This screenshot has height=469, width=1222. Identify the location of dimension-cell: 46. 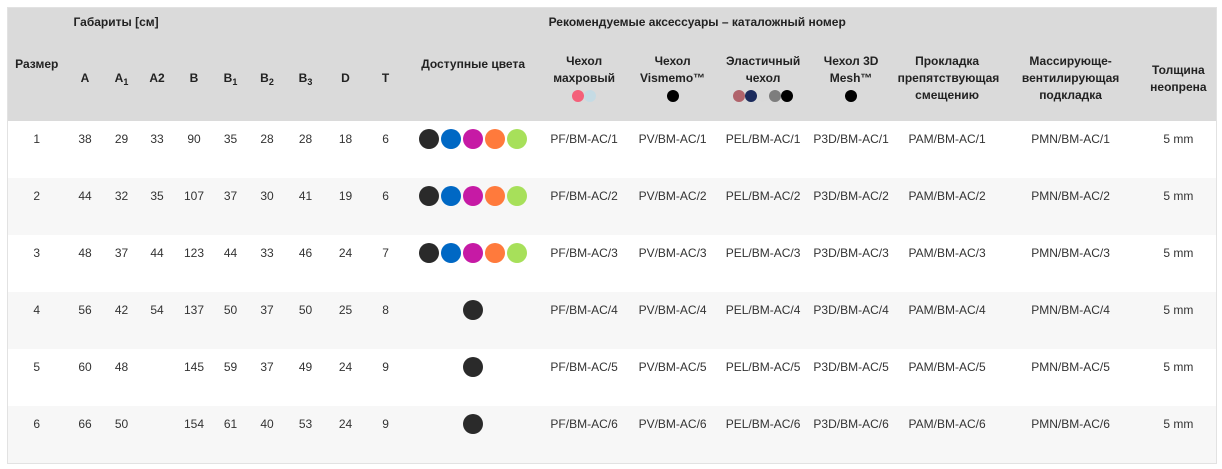
(305, 253).